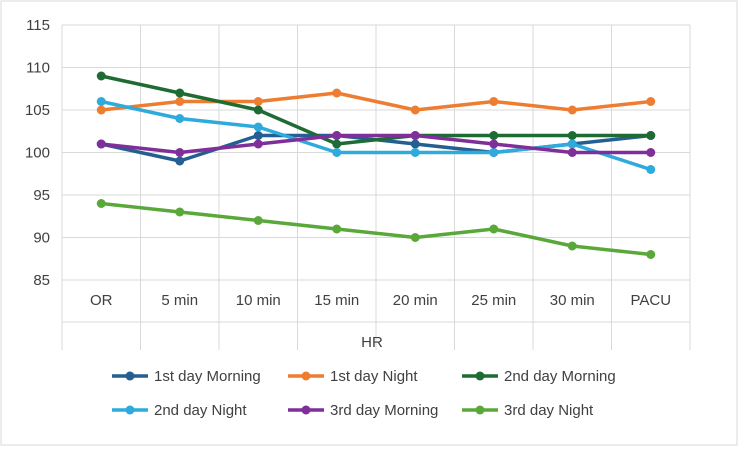 This screenshot has width=739, height=452. I want to click on x-tick-label: 25 min, so click(493, 300).